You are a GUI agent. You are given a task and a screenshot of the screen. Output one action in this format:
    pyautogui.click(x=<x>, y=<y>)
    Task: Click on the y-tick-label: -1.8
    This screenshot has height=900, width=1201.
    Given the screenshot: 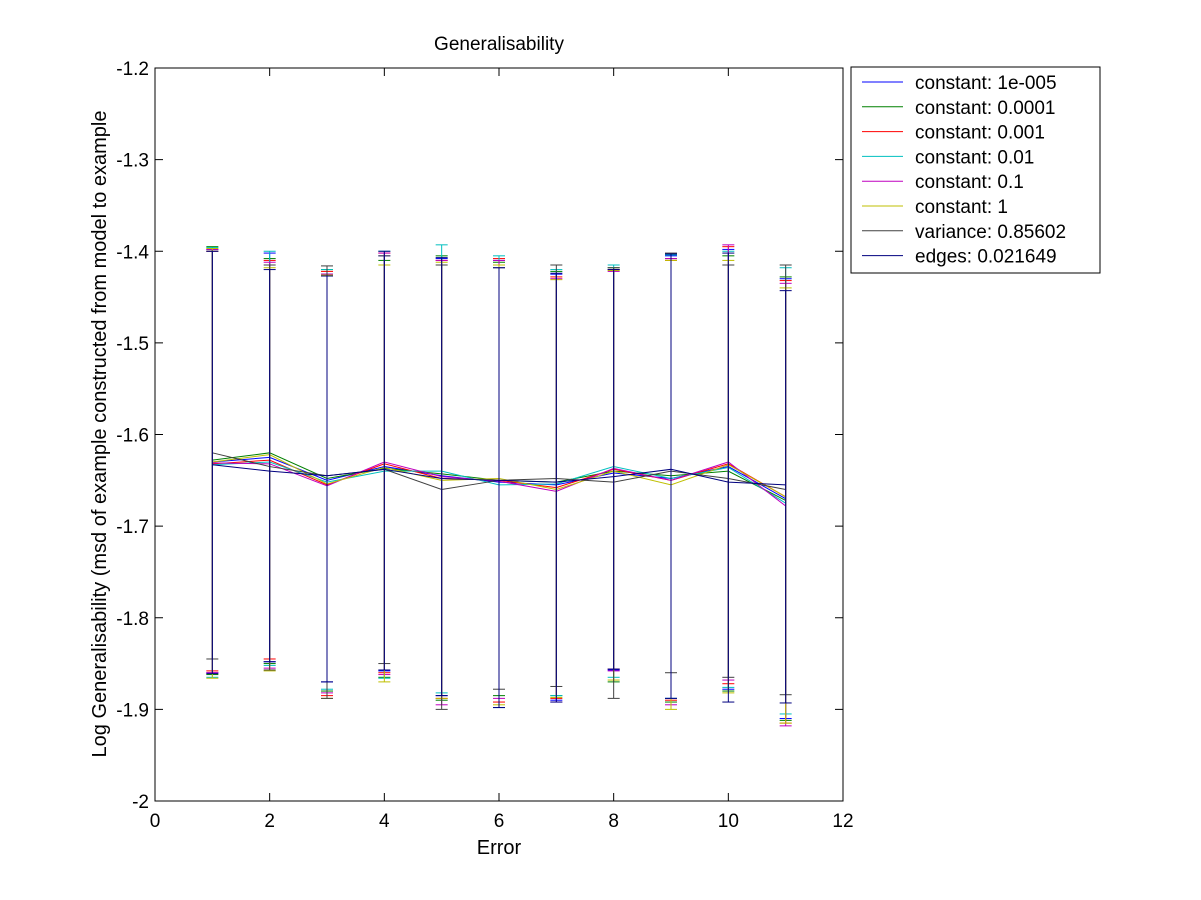 What is the action you would take?
    pyautogui.click(x=132, y=619)
    